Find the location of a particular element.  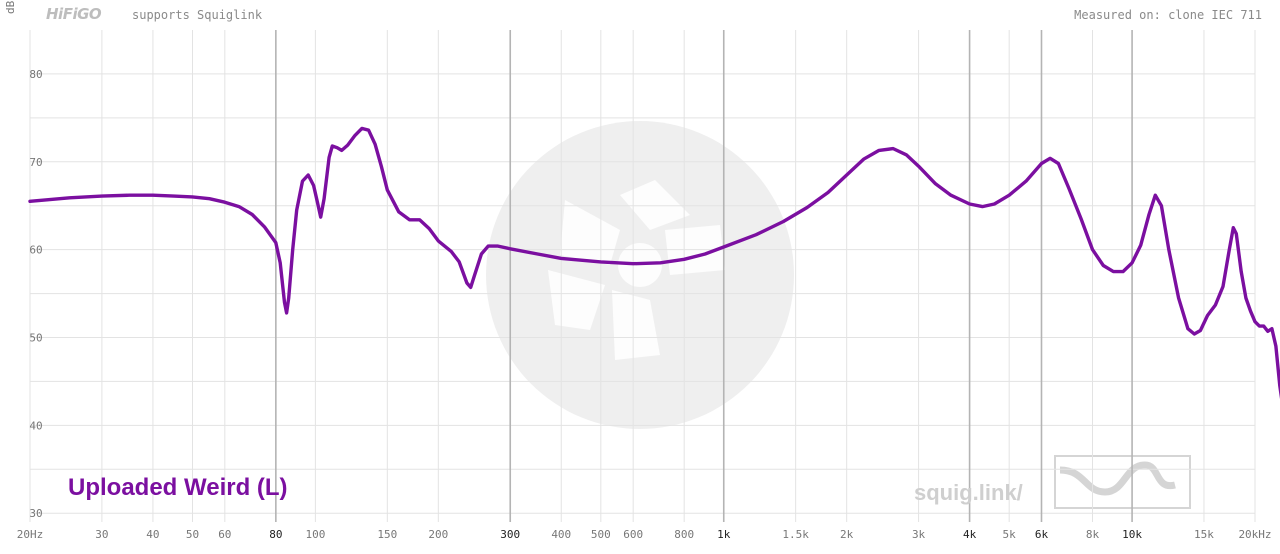

x-tick-label: 15k is located at coordinates (1204, 534).